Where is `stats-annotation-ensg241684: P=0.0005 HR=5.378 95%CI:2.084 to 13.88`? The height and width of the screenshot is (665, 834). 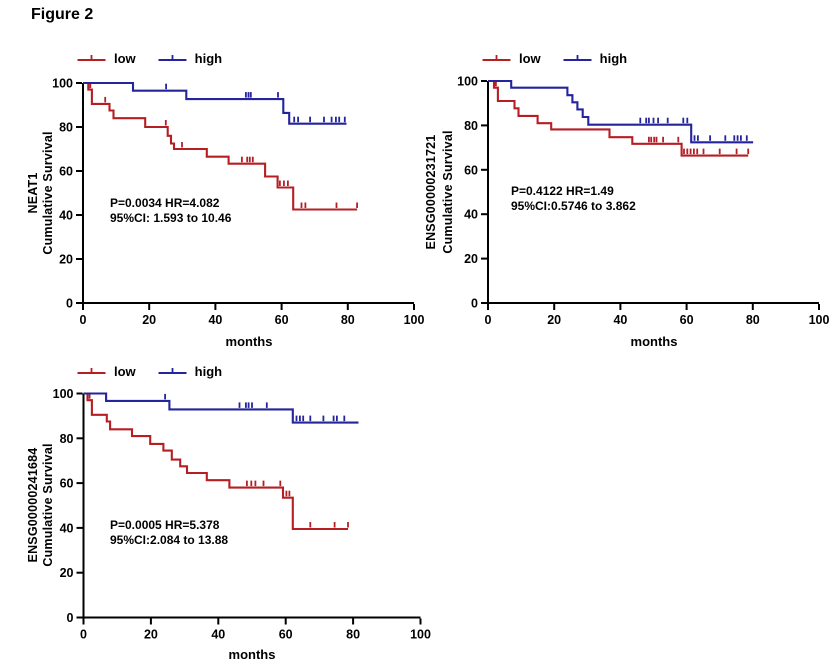 stats-annotation-ensg241684: P=0.0005 HR=5.378 95%CI:2.084 to 13.88 is located at coordinates (169, 532).